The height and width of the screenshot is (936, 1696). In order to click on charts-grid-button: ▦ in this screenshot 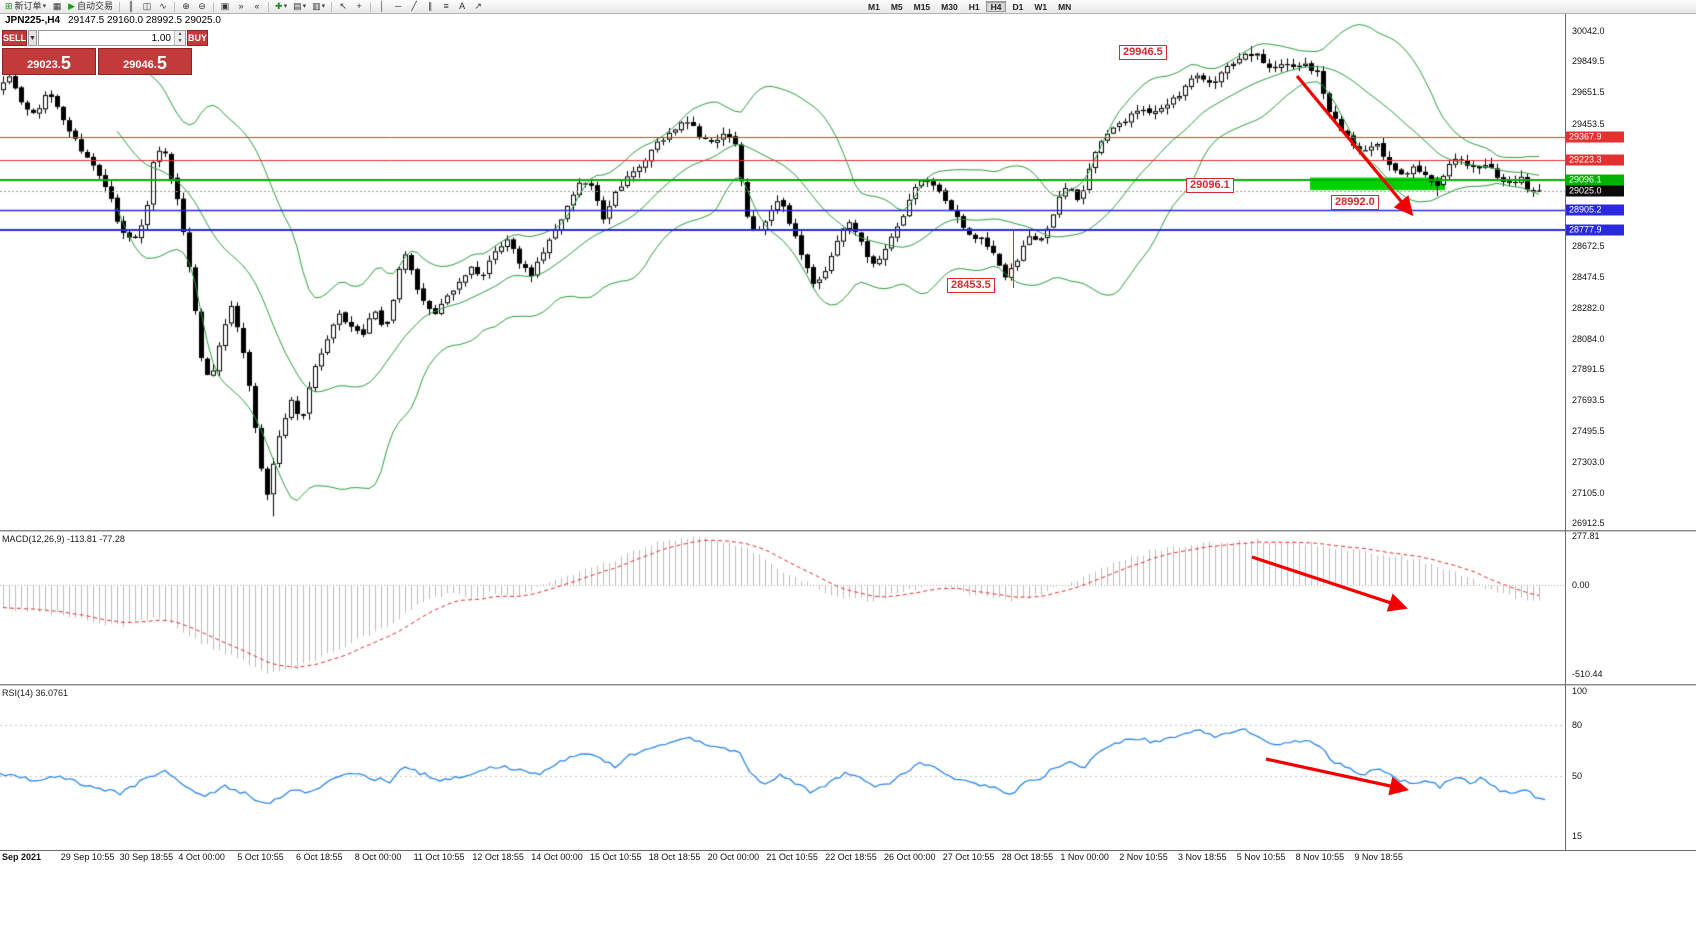, I will do `click(57, 7)`.